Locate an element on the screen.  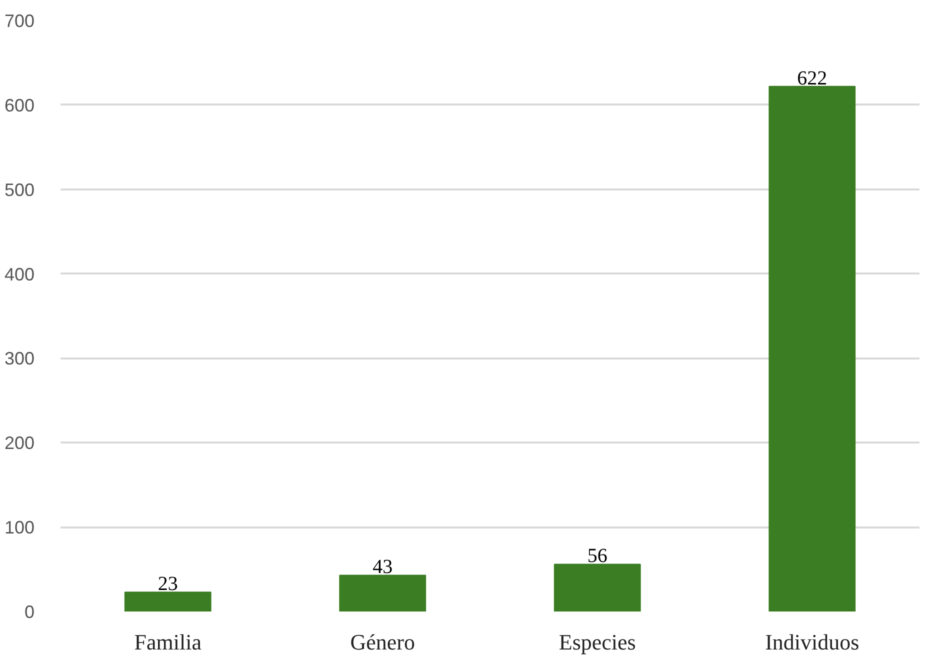
y-tick-label: 500 is located at coordinates (19, 190).